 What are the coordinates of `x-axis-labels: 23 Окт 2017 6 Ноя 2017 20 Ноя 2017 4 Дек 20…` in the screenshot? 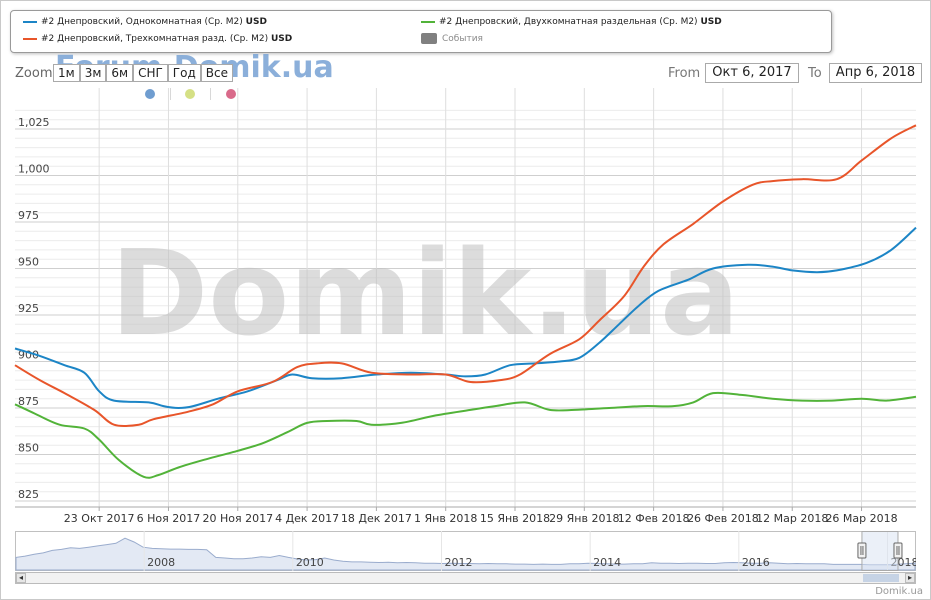 It's located at (481, 516).